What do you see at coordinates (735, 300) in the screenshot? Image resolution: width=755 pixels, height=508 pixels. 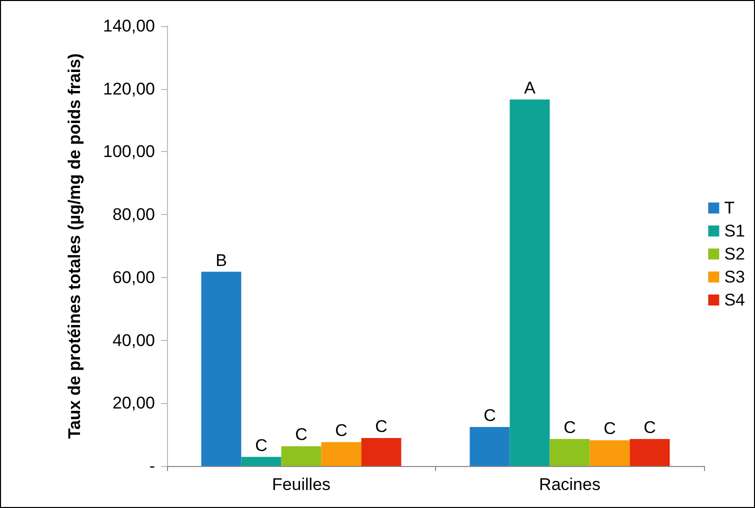 I see `legend-label: S4` at bounding box center [735, 300].